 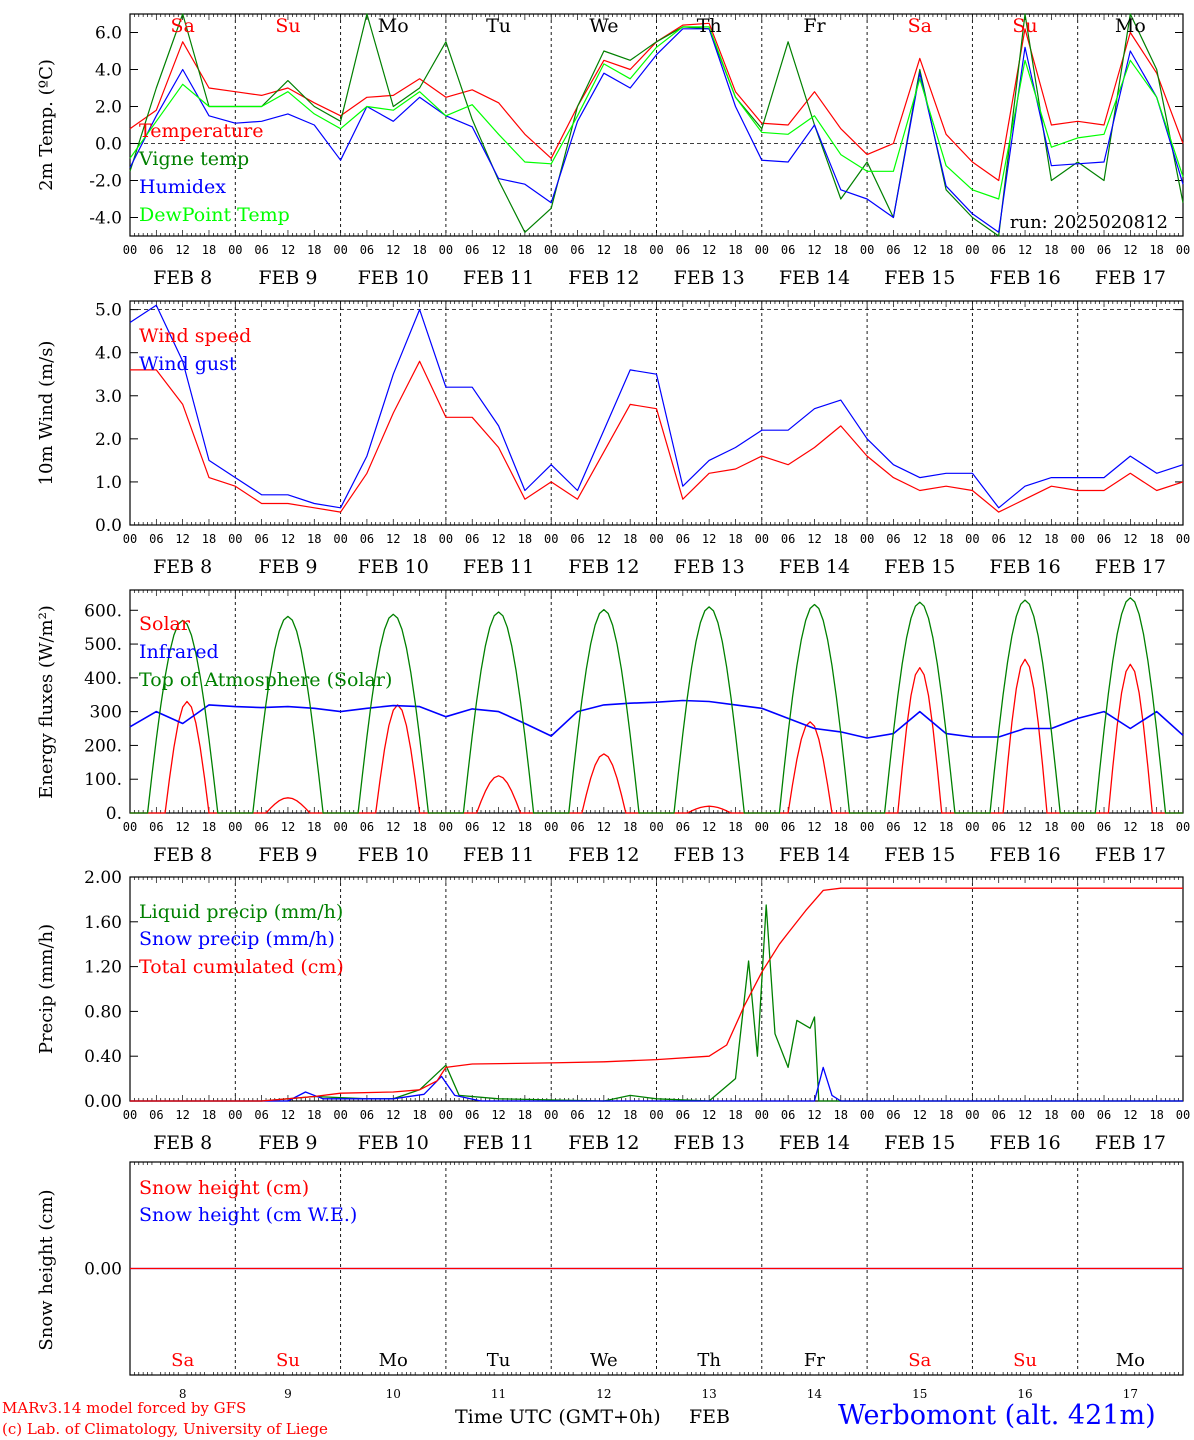 What do you see at coordinates (709, 1143) in the screenshot?
I see `date-label: FEB 13` at bounding box center [709, 1143].